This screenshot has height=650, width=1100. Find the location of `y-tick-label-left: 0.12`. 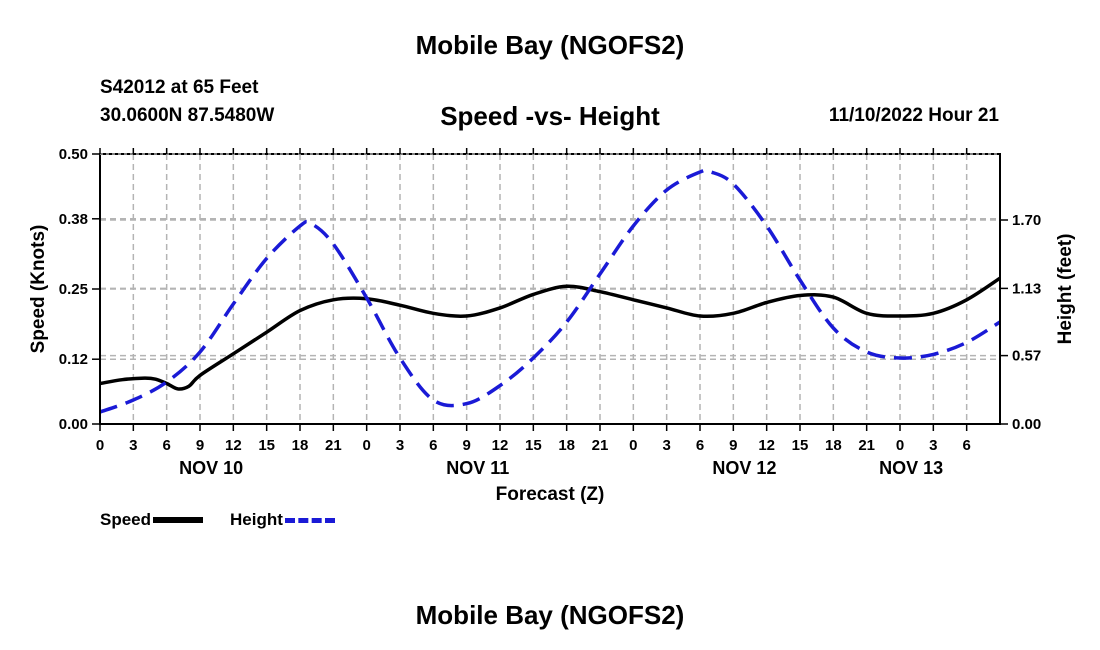

y-tick-label-left: 0.12 is located at coordinates (73, 359).